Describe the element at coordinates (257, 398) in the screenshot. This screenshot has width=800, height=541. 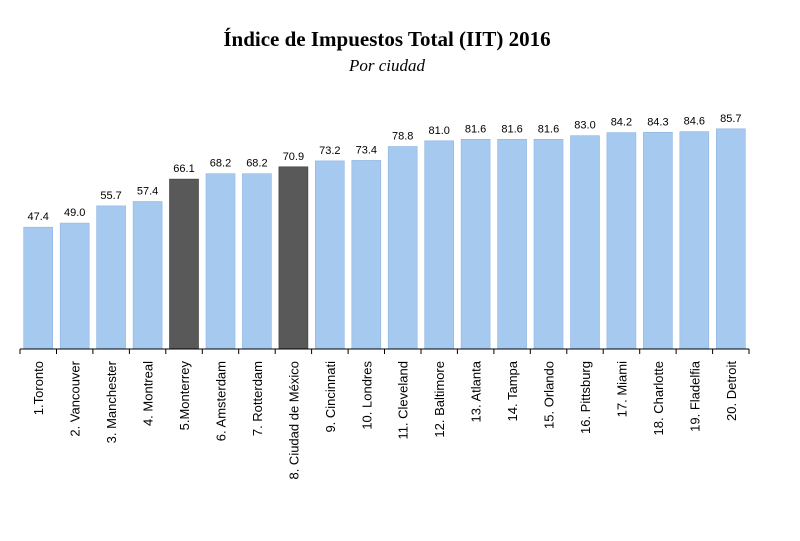
I see `tick-label: 7. Rotterdam` at that location.